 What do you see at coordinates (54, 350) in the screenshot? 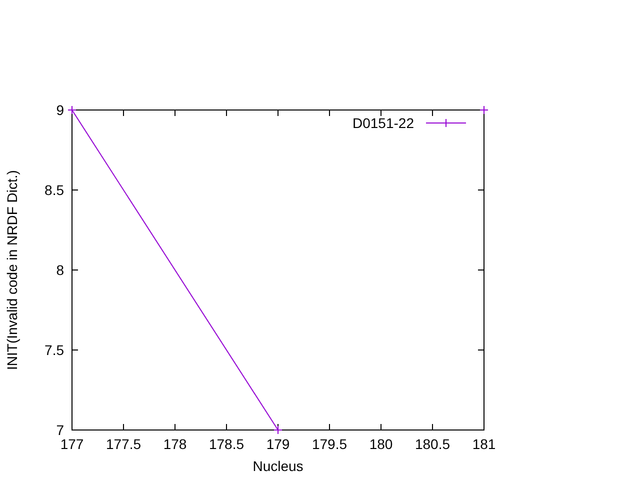
I see `y-tick-label: 7.5` at bounding box center [54, 350].